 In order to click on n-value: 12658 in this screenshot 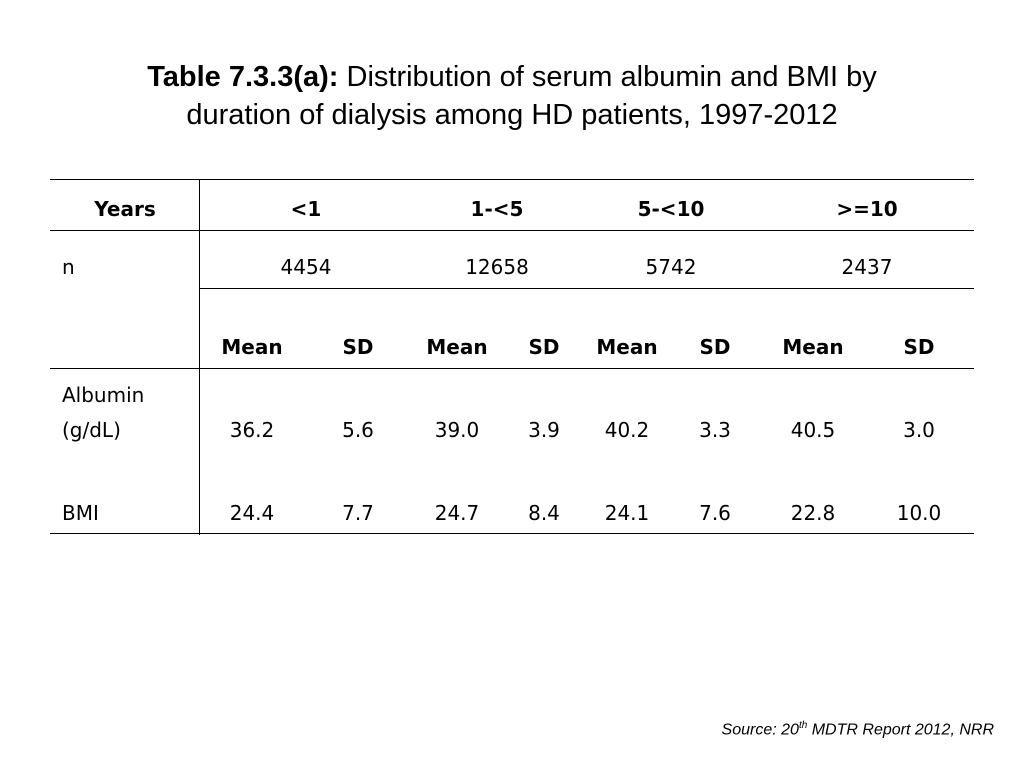, I will do `click(497, 267)`.